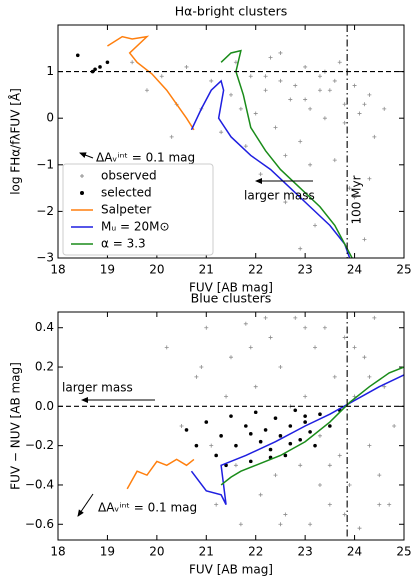 Image resolution: width=415 pixels, height=584 pixels. I want to click on legend-label: Mᵤ = 20M⊙, so click(135, 227).